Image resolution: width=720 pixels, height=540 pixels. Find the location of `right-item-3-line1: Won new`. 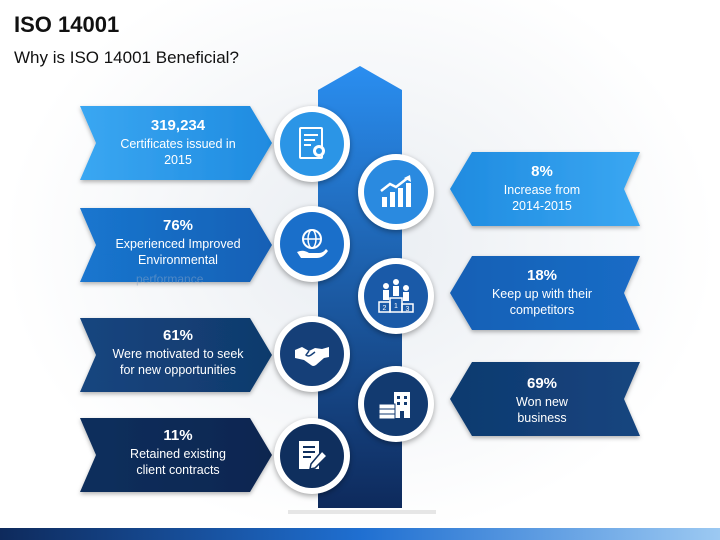

right-item-3-line1: Won new is located at coordinates (542, 402).